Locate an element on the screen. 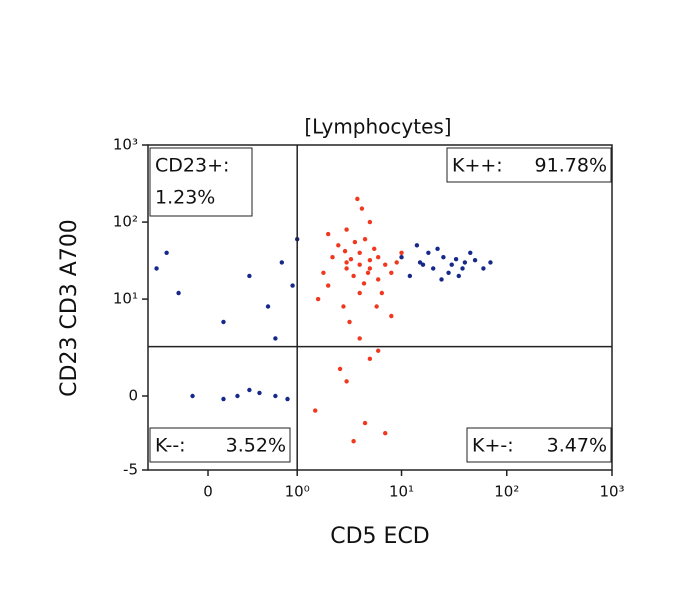 The height and width of the screenshot is (604, 700). quadrant-value: 91.78% is located at coordinates (571, 166).